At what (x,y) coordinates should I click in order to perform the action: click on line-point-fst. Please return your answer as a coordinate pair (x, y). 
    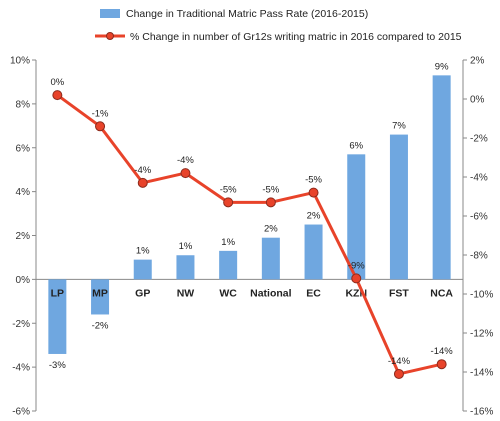
    Looking at the image, I should click on (398, 373).